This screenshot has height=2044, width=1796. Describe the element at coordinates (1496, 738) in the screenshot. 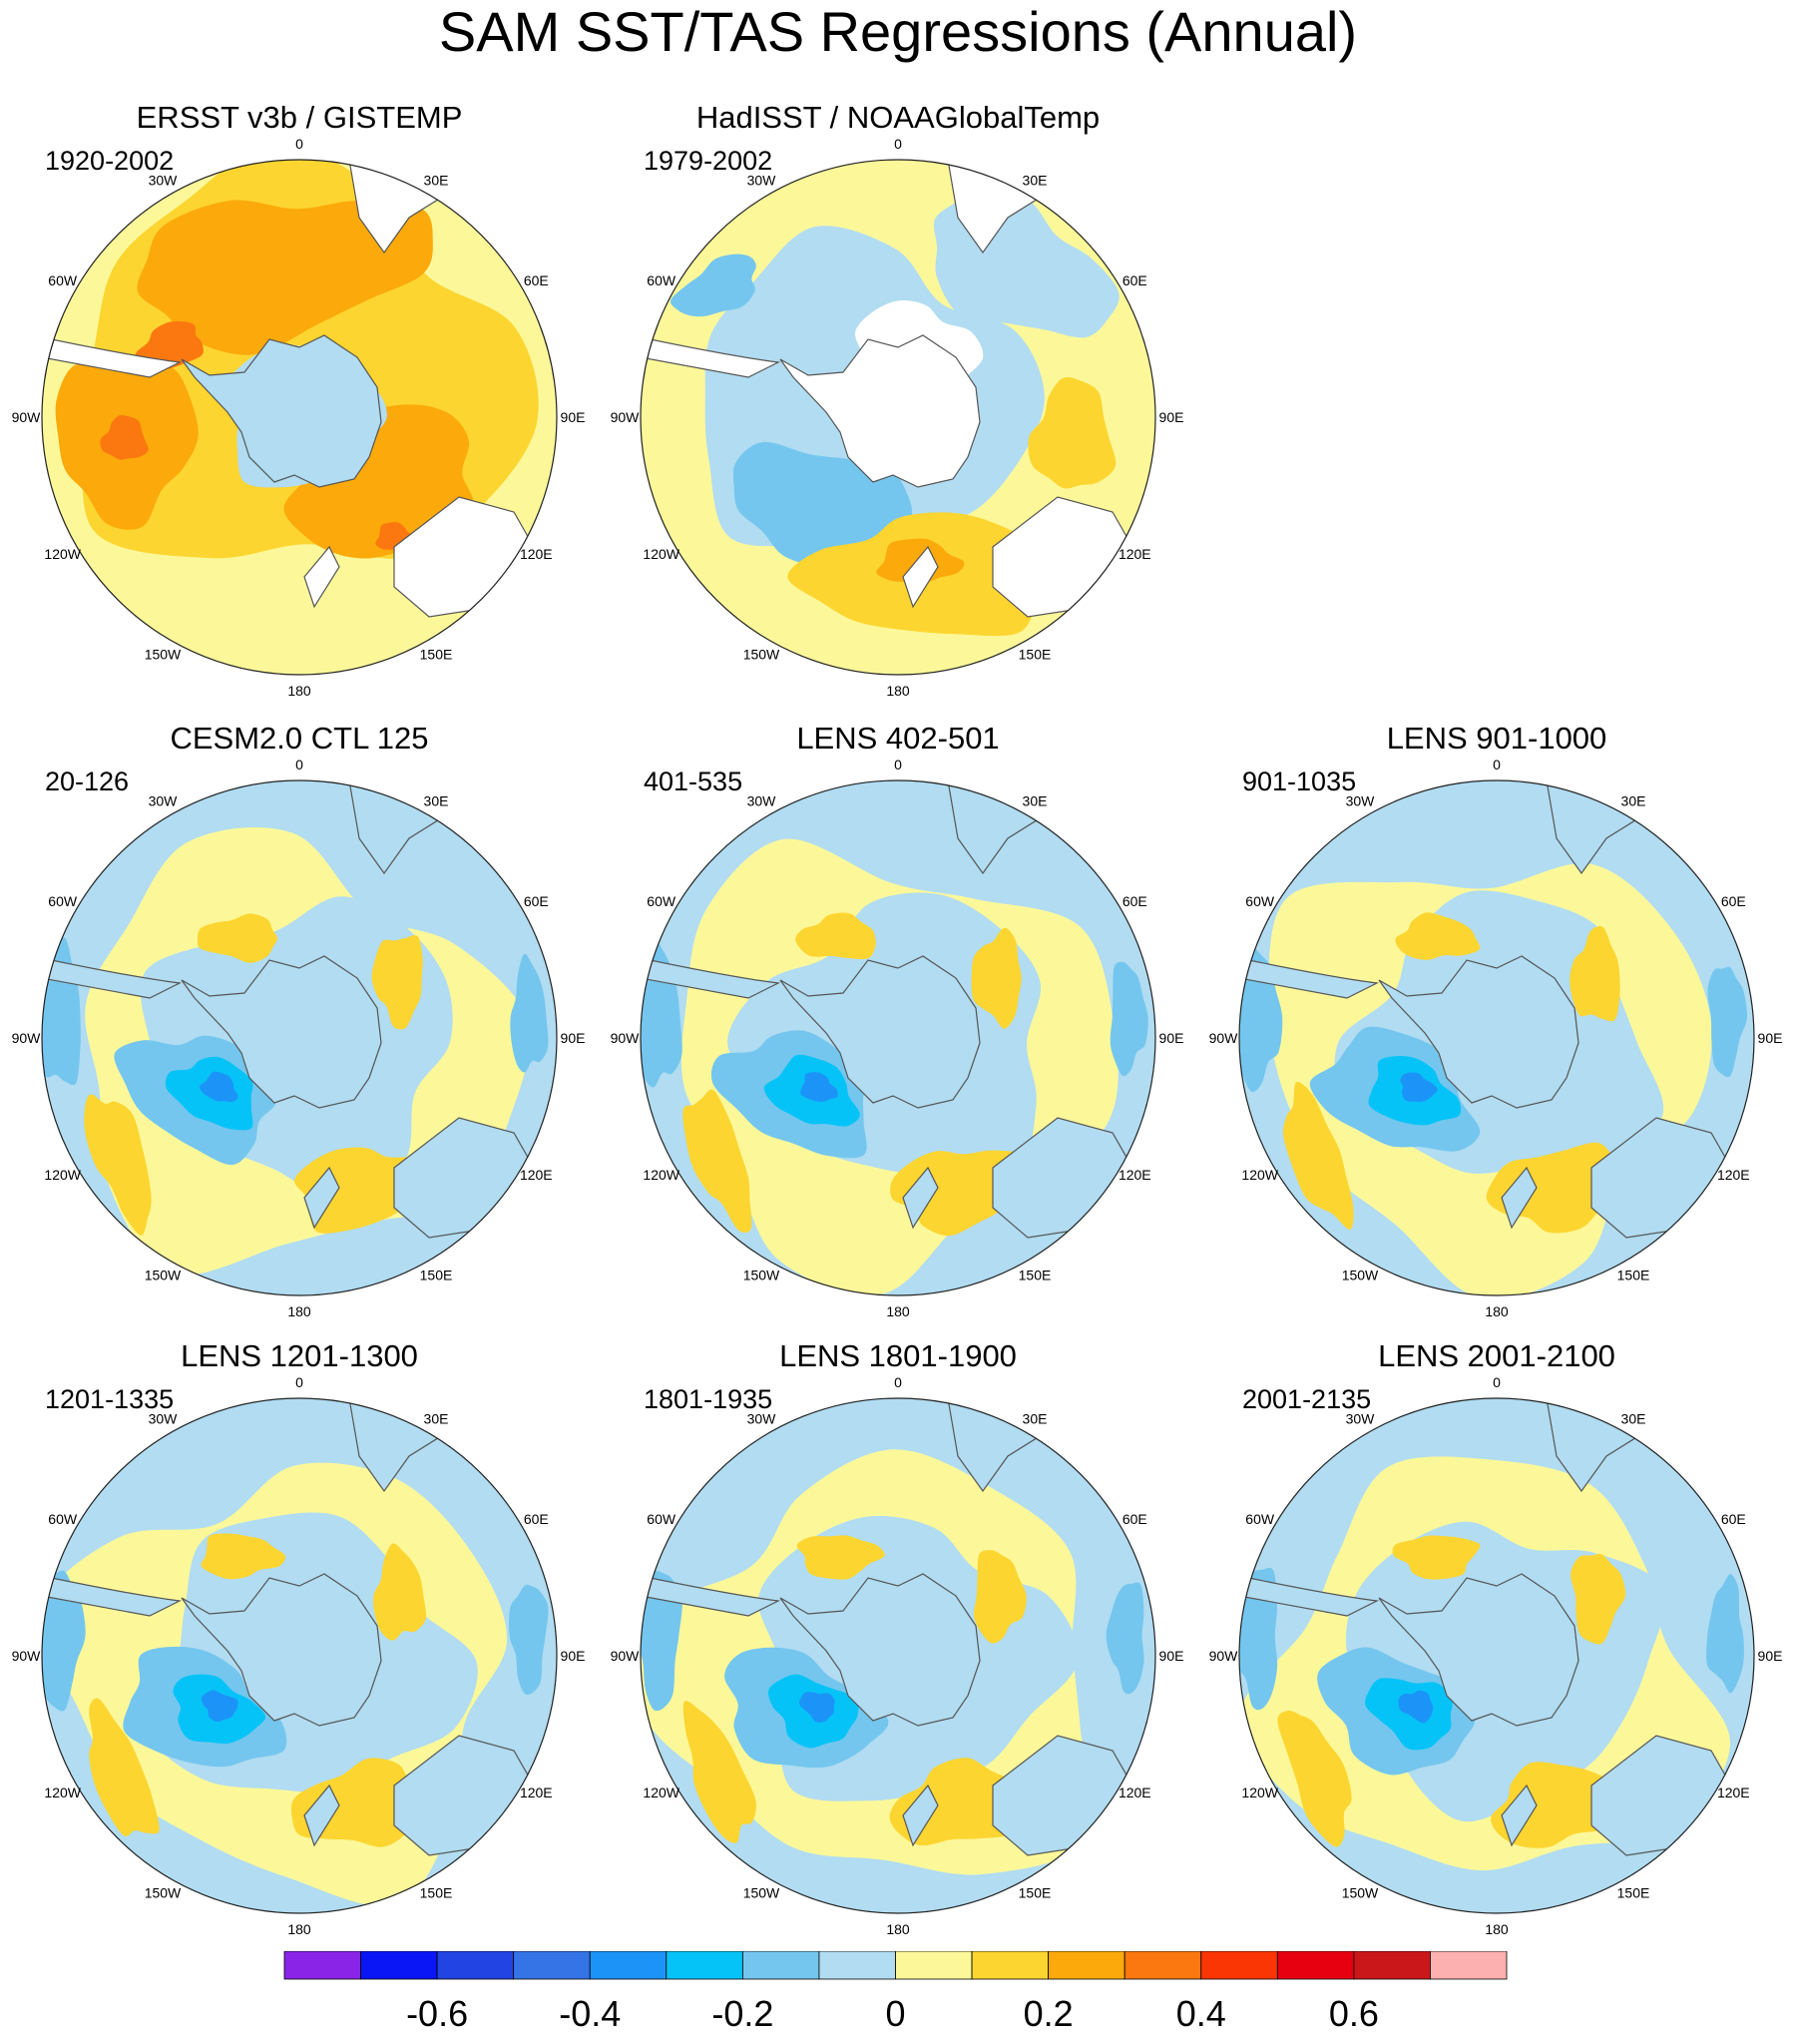

I see `panel-title: LENS 901-1000` at that location.